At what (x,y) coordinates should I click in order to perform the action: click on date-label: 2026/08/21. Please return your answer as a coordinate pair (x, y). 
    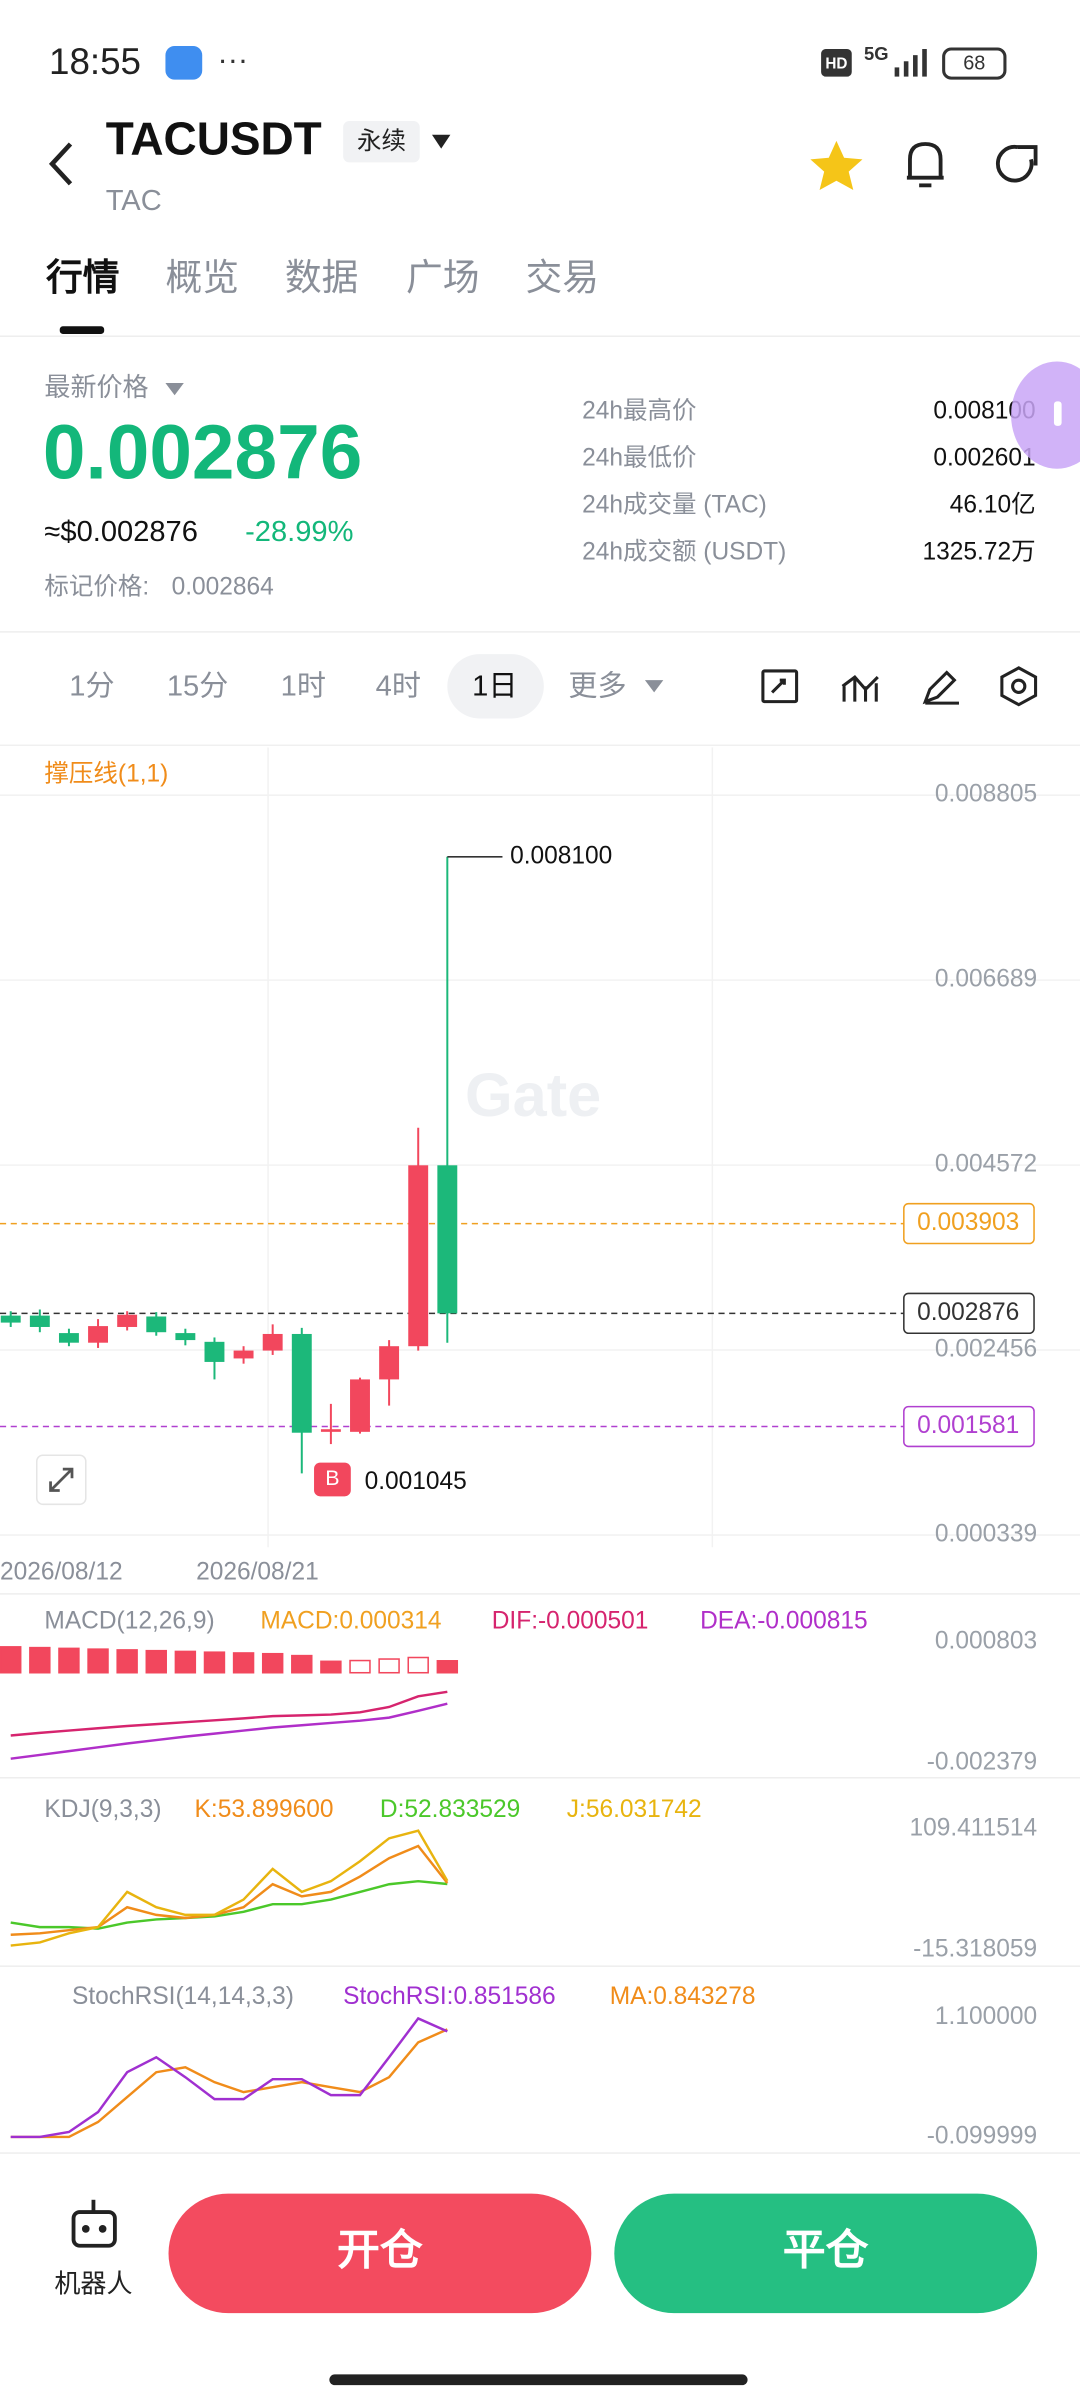
    Looking at the image, I should click on (257, 1572).